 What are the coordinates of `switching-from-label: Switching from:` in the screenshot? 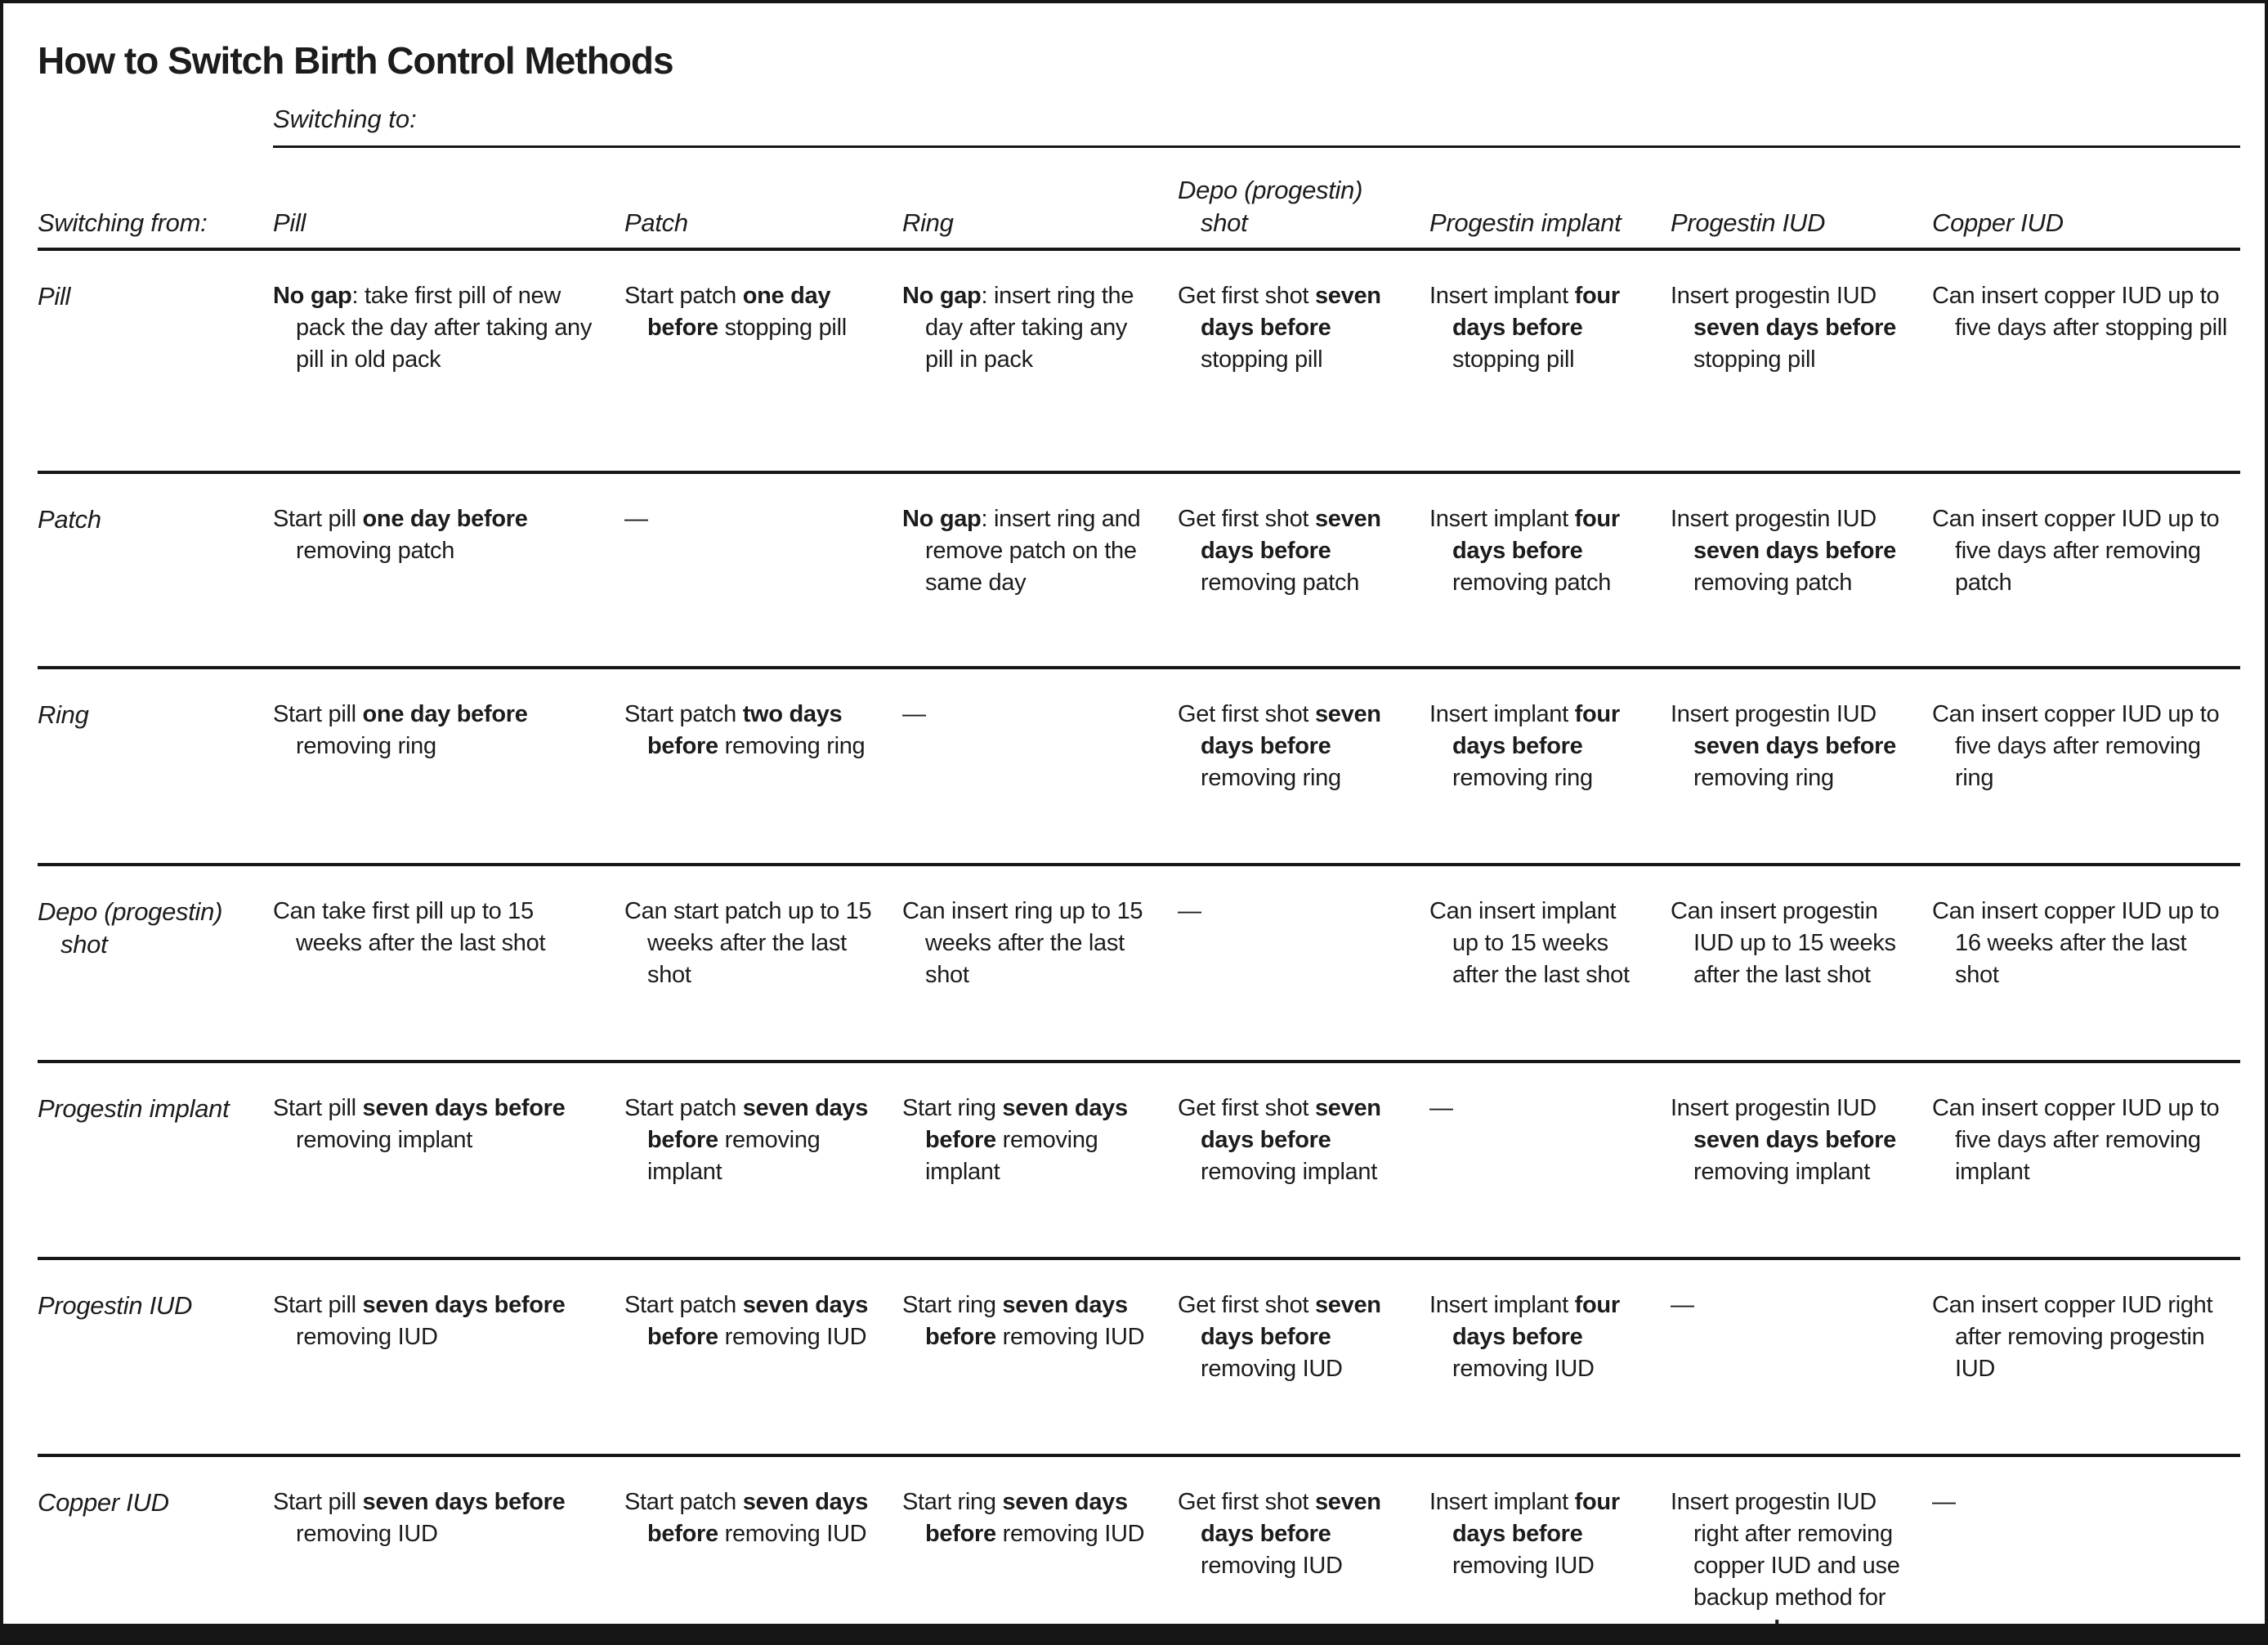 It's located at (123, 222).